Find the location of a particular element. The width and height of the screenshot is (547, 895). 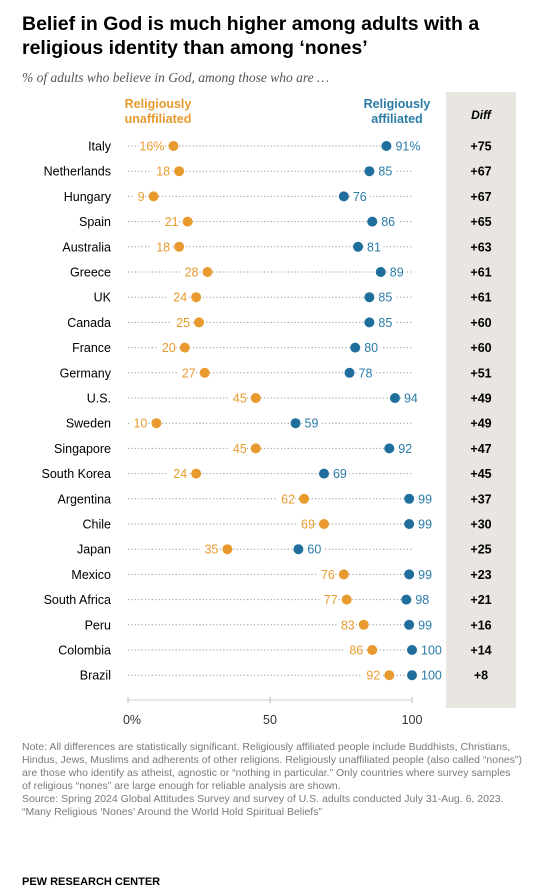

legend-unaffiliated: Religiously unaffiliated is located at coordinates (158, 111).